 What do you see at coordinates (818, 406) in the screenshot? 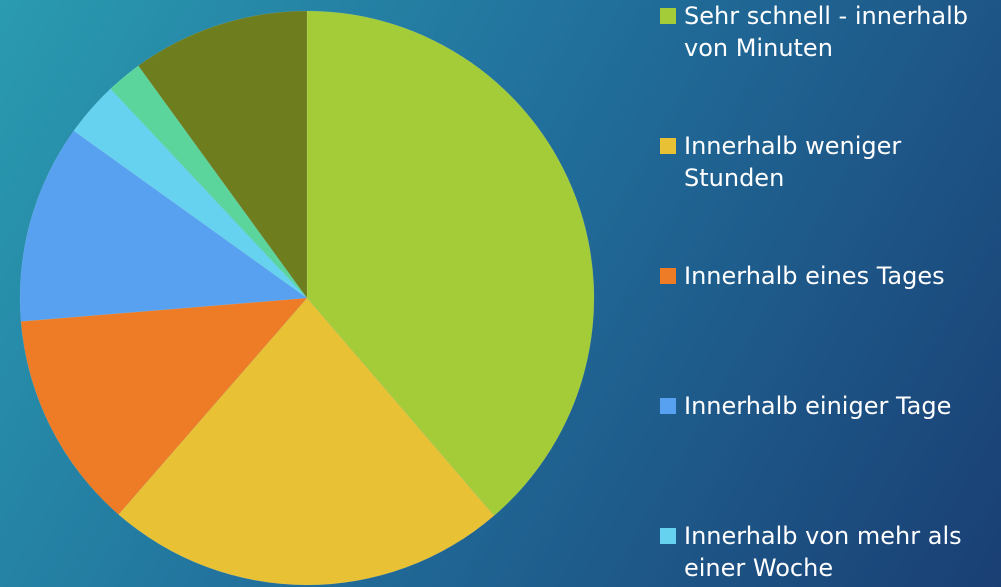
I see `legend-label: Innerhalb einiger Tage` at bounding box center [818, 406].